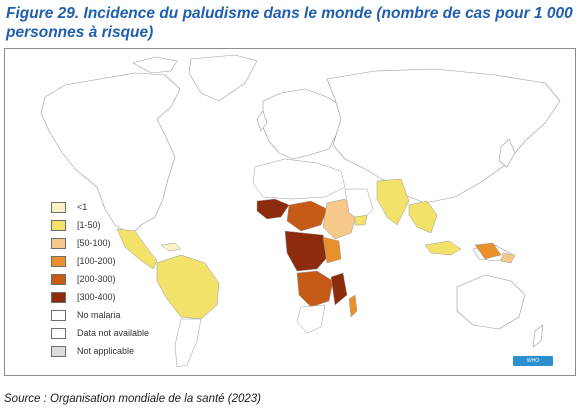 The height and width of the screenshot is (415, 583). Describe the element at coordinates (223, 78) in the screenshot. I see `region-greenland` at that location.